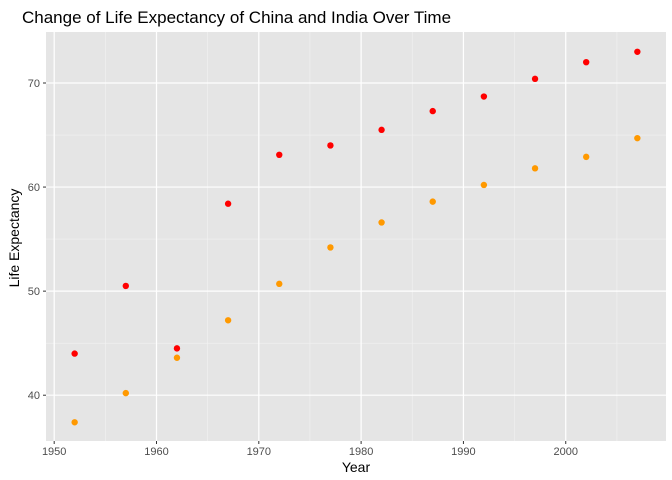 This screenshot has height=480, width=672. I want to click on x-tick-label: 1950, so click(54, 452).